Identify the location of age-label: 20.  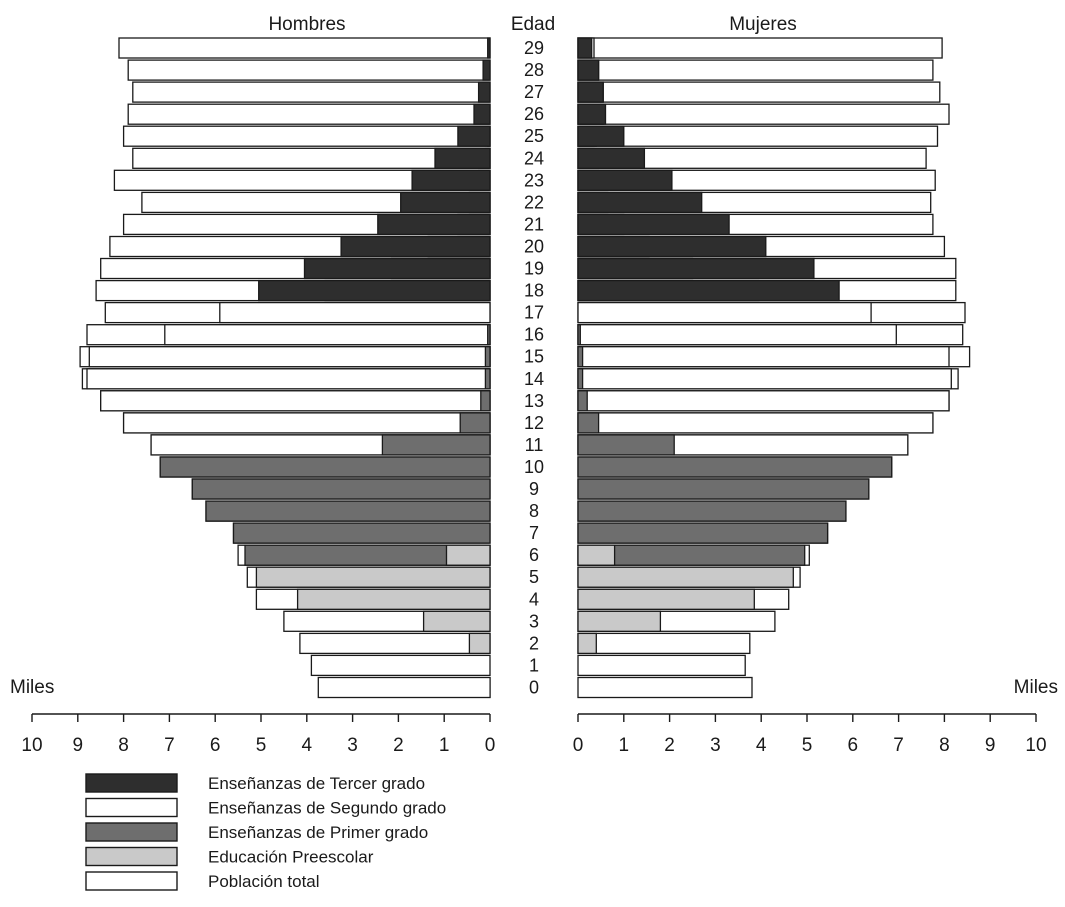
(534, 247).